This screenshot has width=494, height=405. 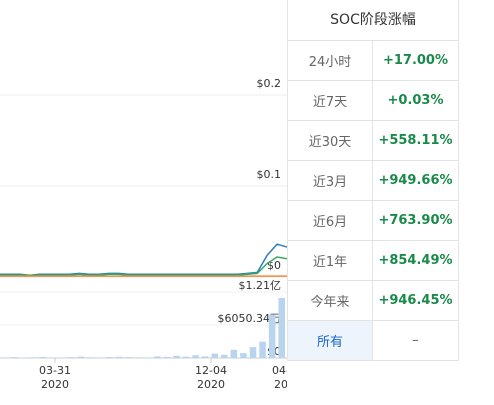 I want to click on table-title: SOC阶段涨幅, so click(x=373, y=20).